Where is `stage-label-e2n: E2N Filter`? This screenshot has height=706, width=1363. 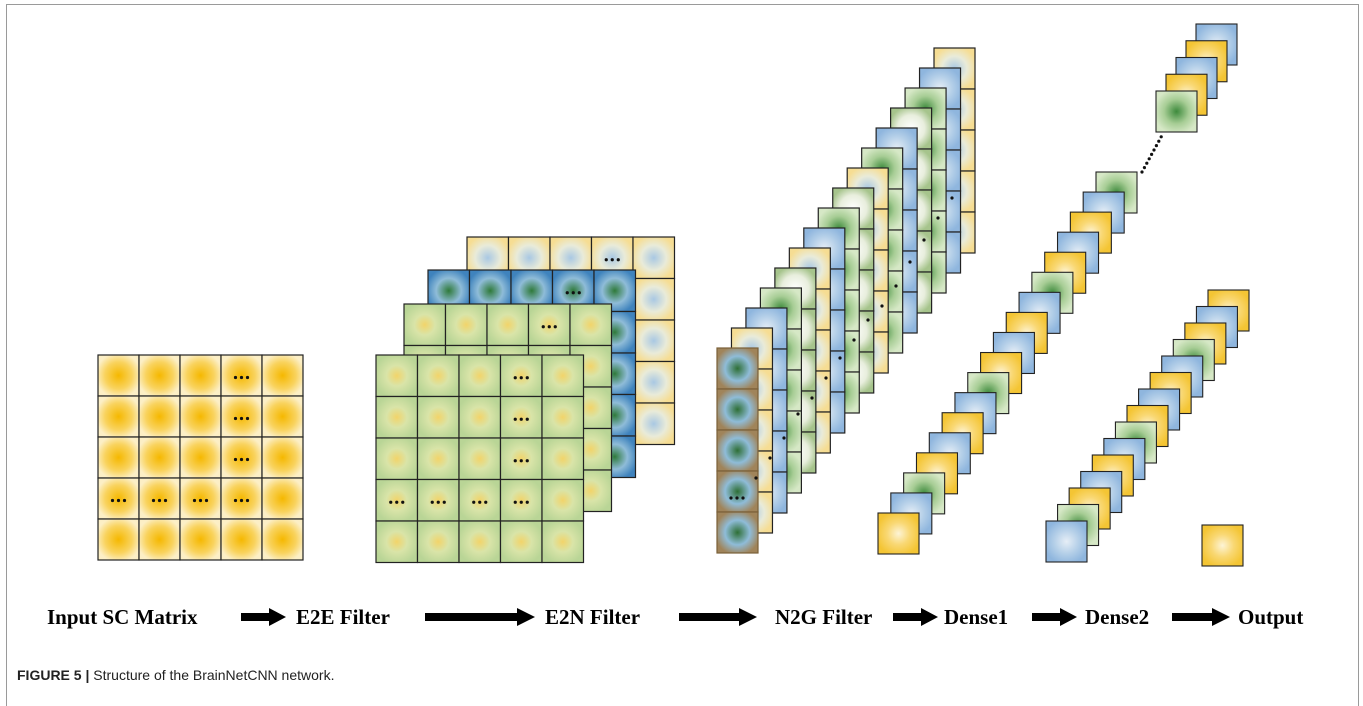
stage-label-e2n: E2N Filter is located at coordinates (593, 617).